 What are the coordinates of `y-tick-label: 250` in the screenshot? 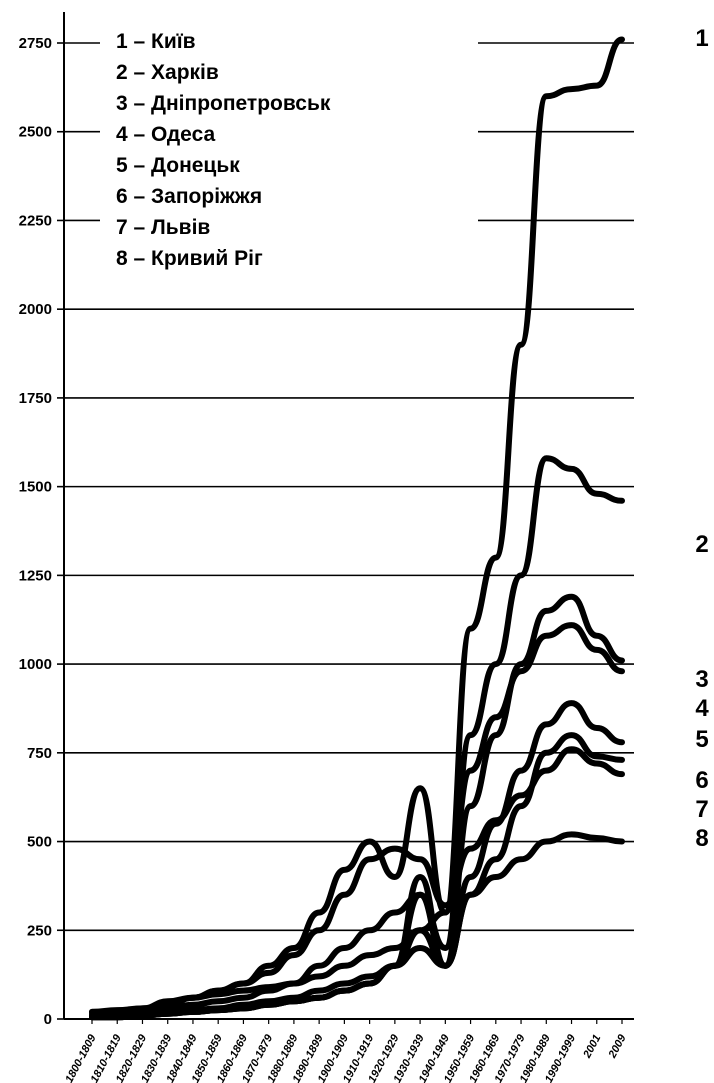 It's located at (39, 930).